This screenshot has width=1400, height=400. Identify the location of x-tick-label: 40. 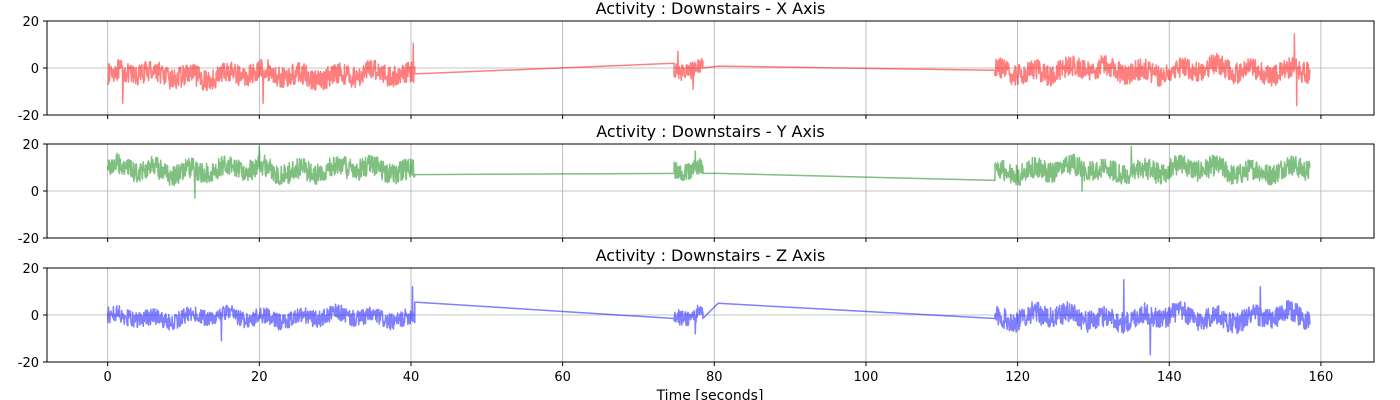
(411, 377).